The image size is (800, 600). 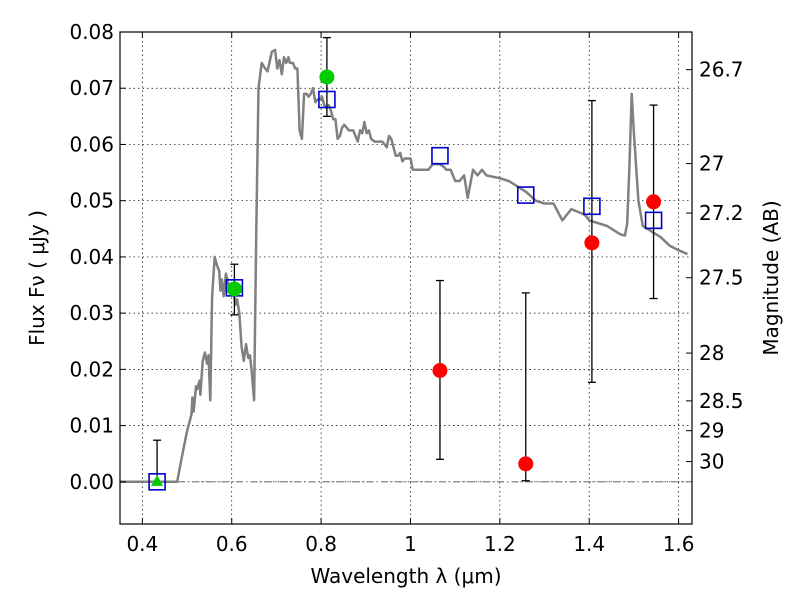 I want to click on right-tick-label: 28.5, so click(x=721, y=401).